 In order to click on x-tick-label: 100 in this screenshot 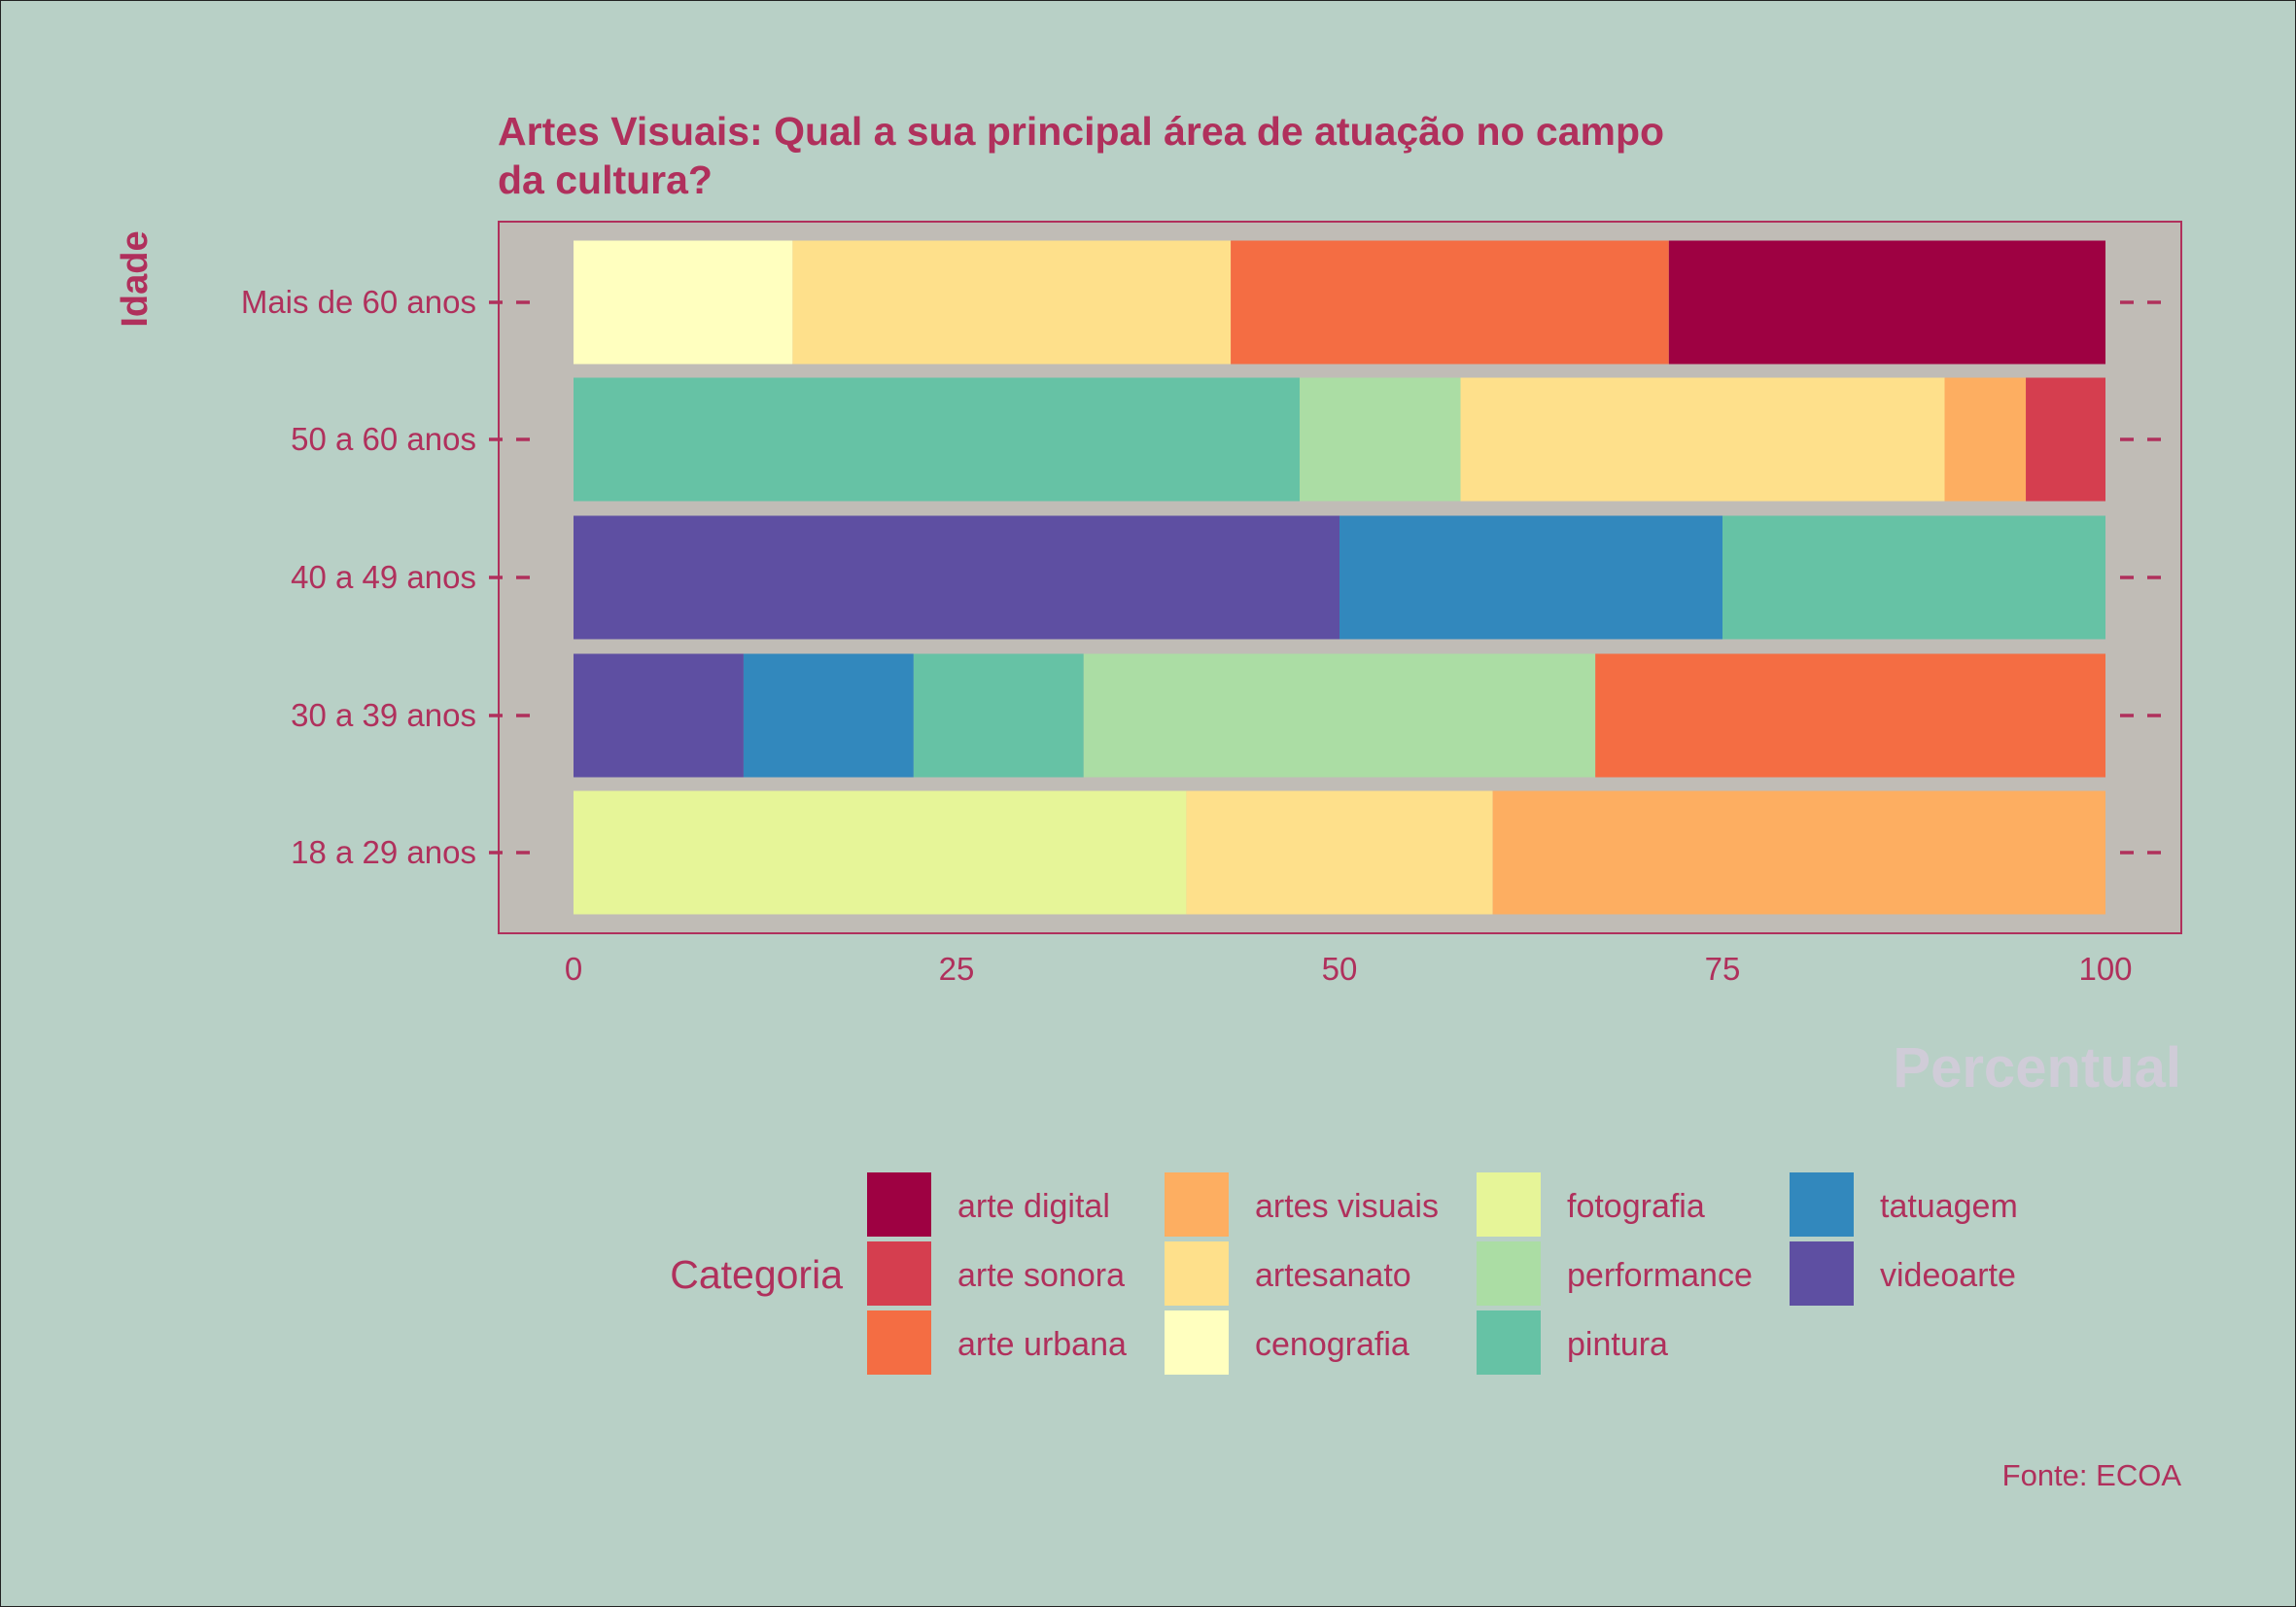, I will do `click(2105, 969)`.